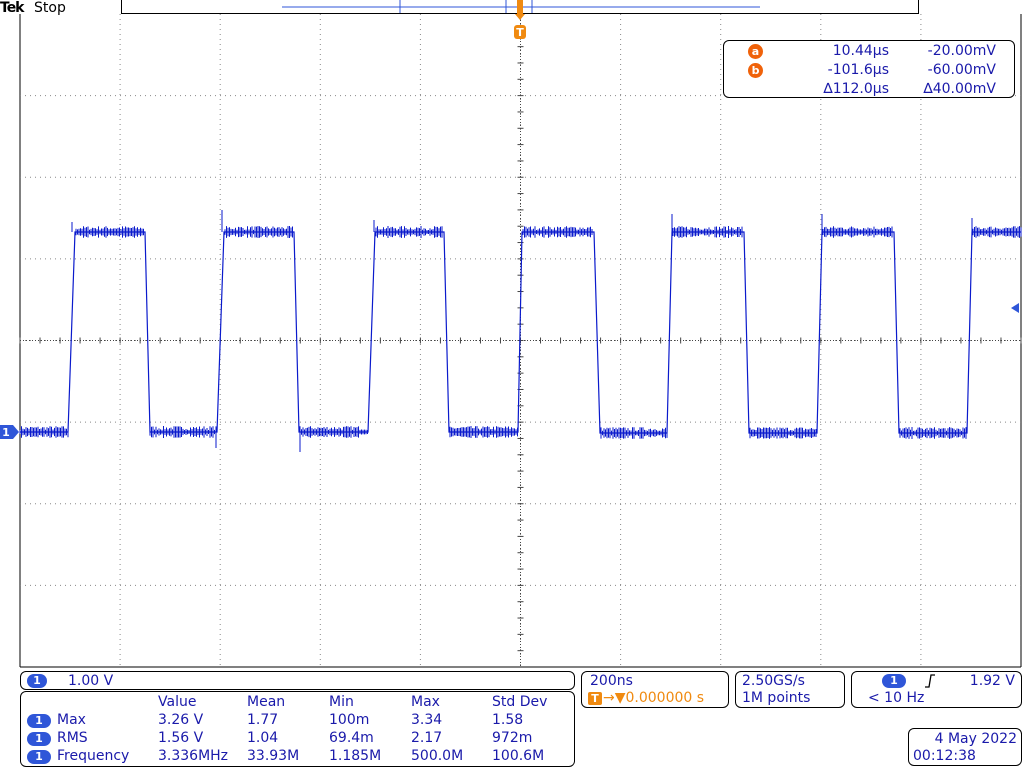 This screenshot has width=1024, height=768. I want to click on meas-header-mean: Mean, so click(266, 702).